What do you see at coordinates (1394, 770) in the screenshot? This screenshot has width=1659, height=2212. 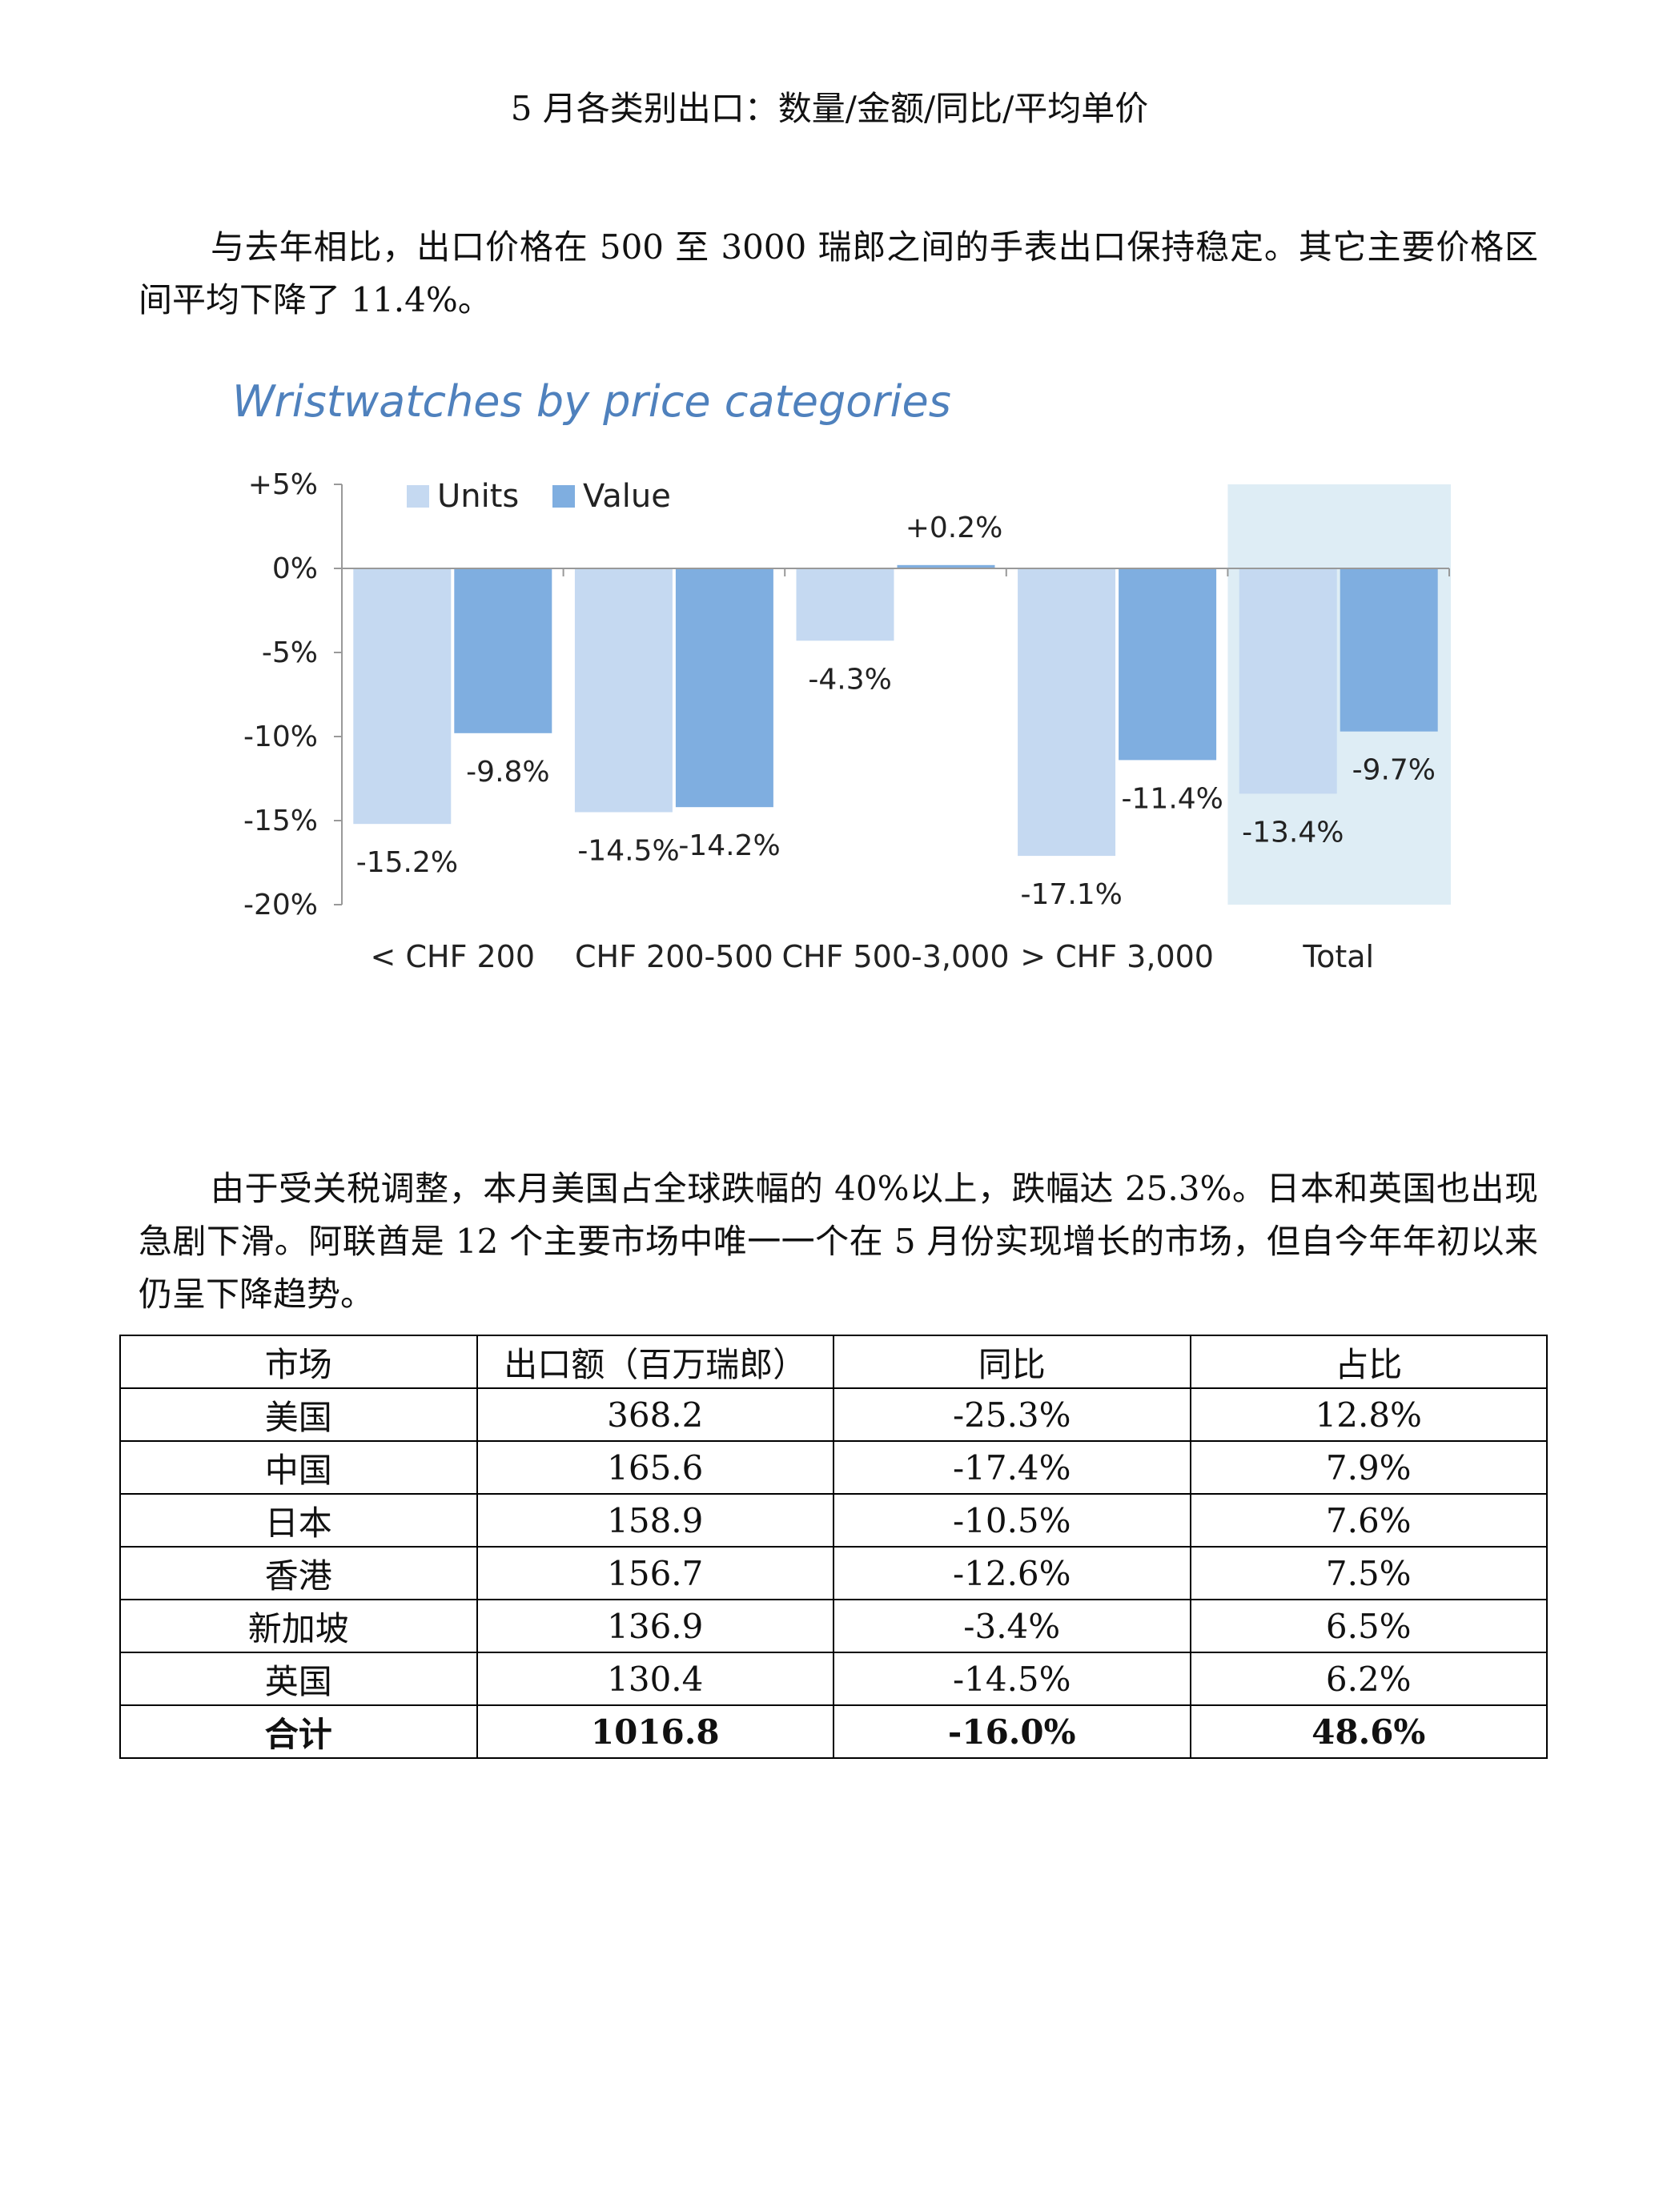 I see `data-label: -9.7%` at bounding box center [1394, 770].